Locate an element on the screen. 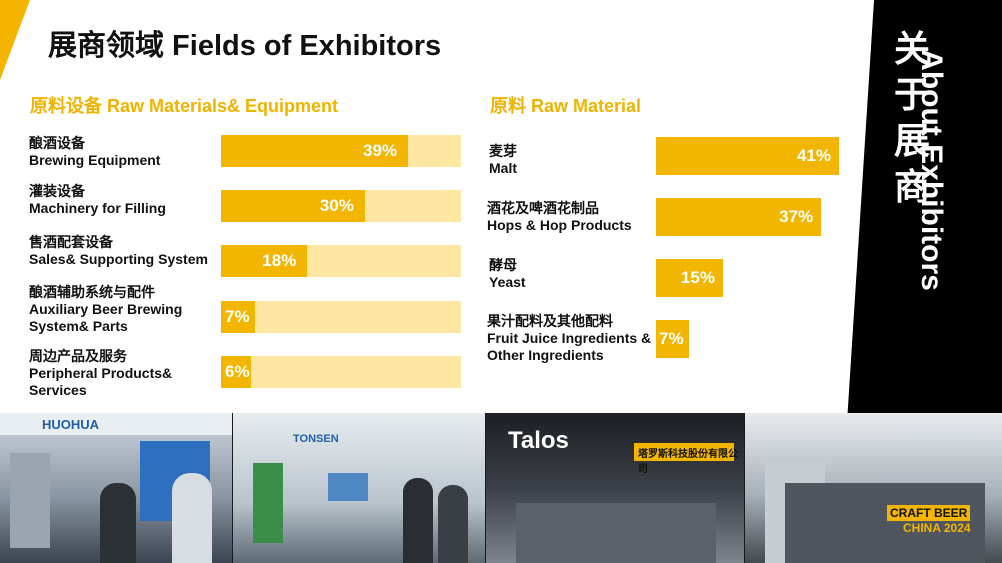 The image size is (1002, 563). label-en: Malt is located at coordinates (503, 168).